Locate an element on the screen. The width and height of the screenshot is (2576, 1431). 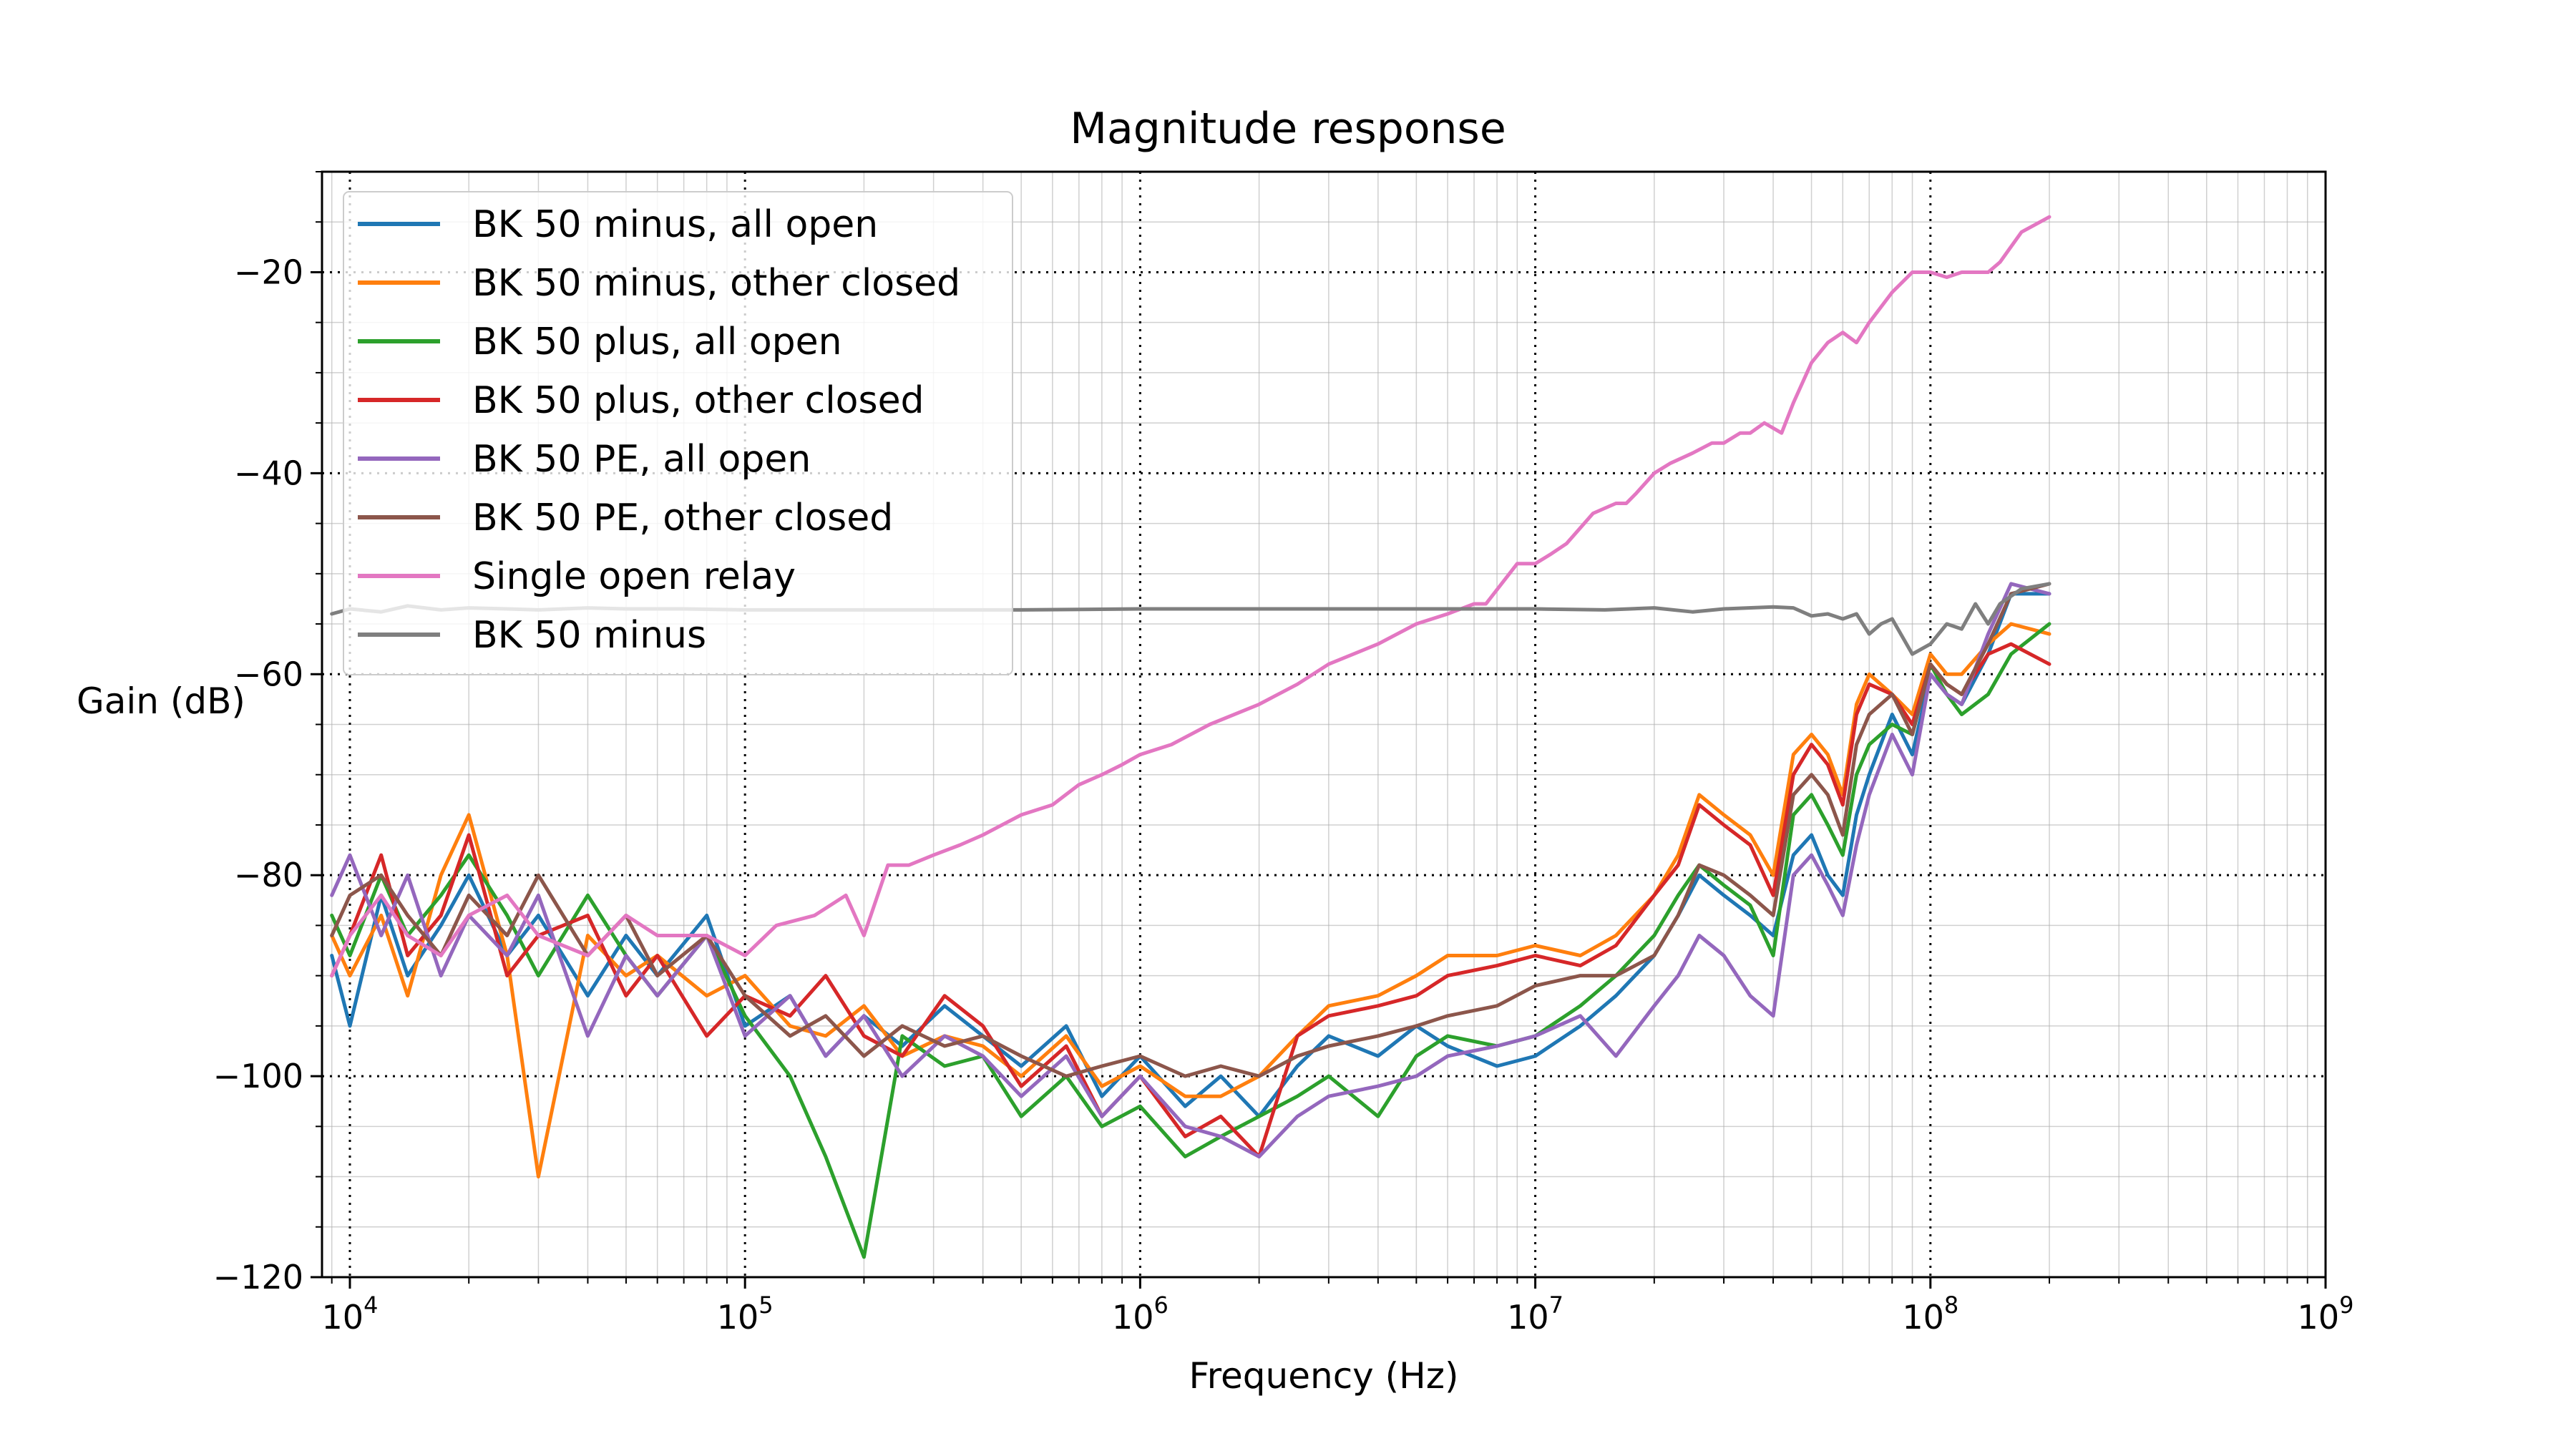
x-tick-label: 10⁷ is located at coordinates (1535, 1314).